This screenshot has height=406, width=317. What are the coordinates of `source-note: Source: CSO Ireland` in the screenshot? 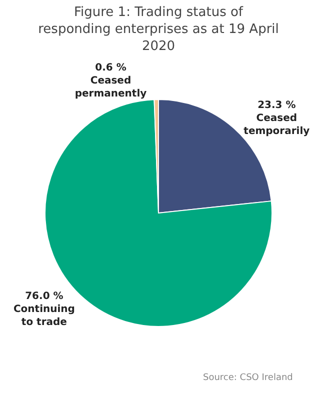 It's located at (248, 378).